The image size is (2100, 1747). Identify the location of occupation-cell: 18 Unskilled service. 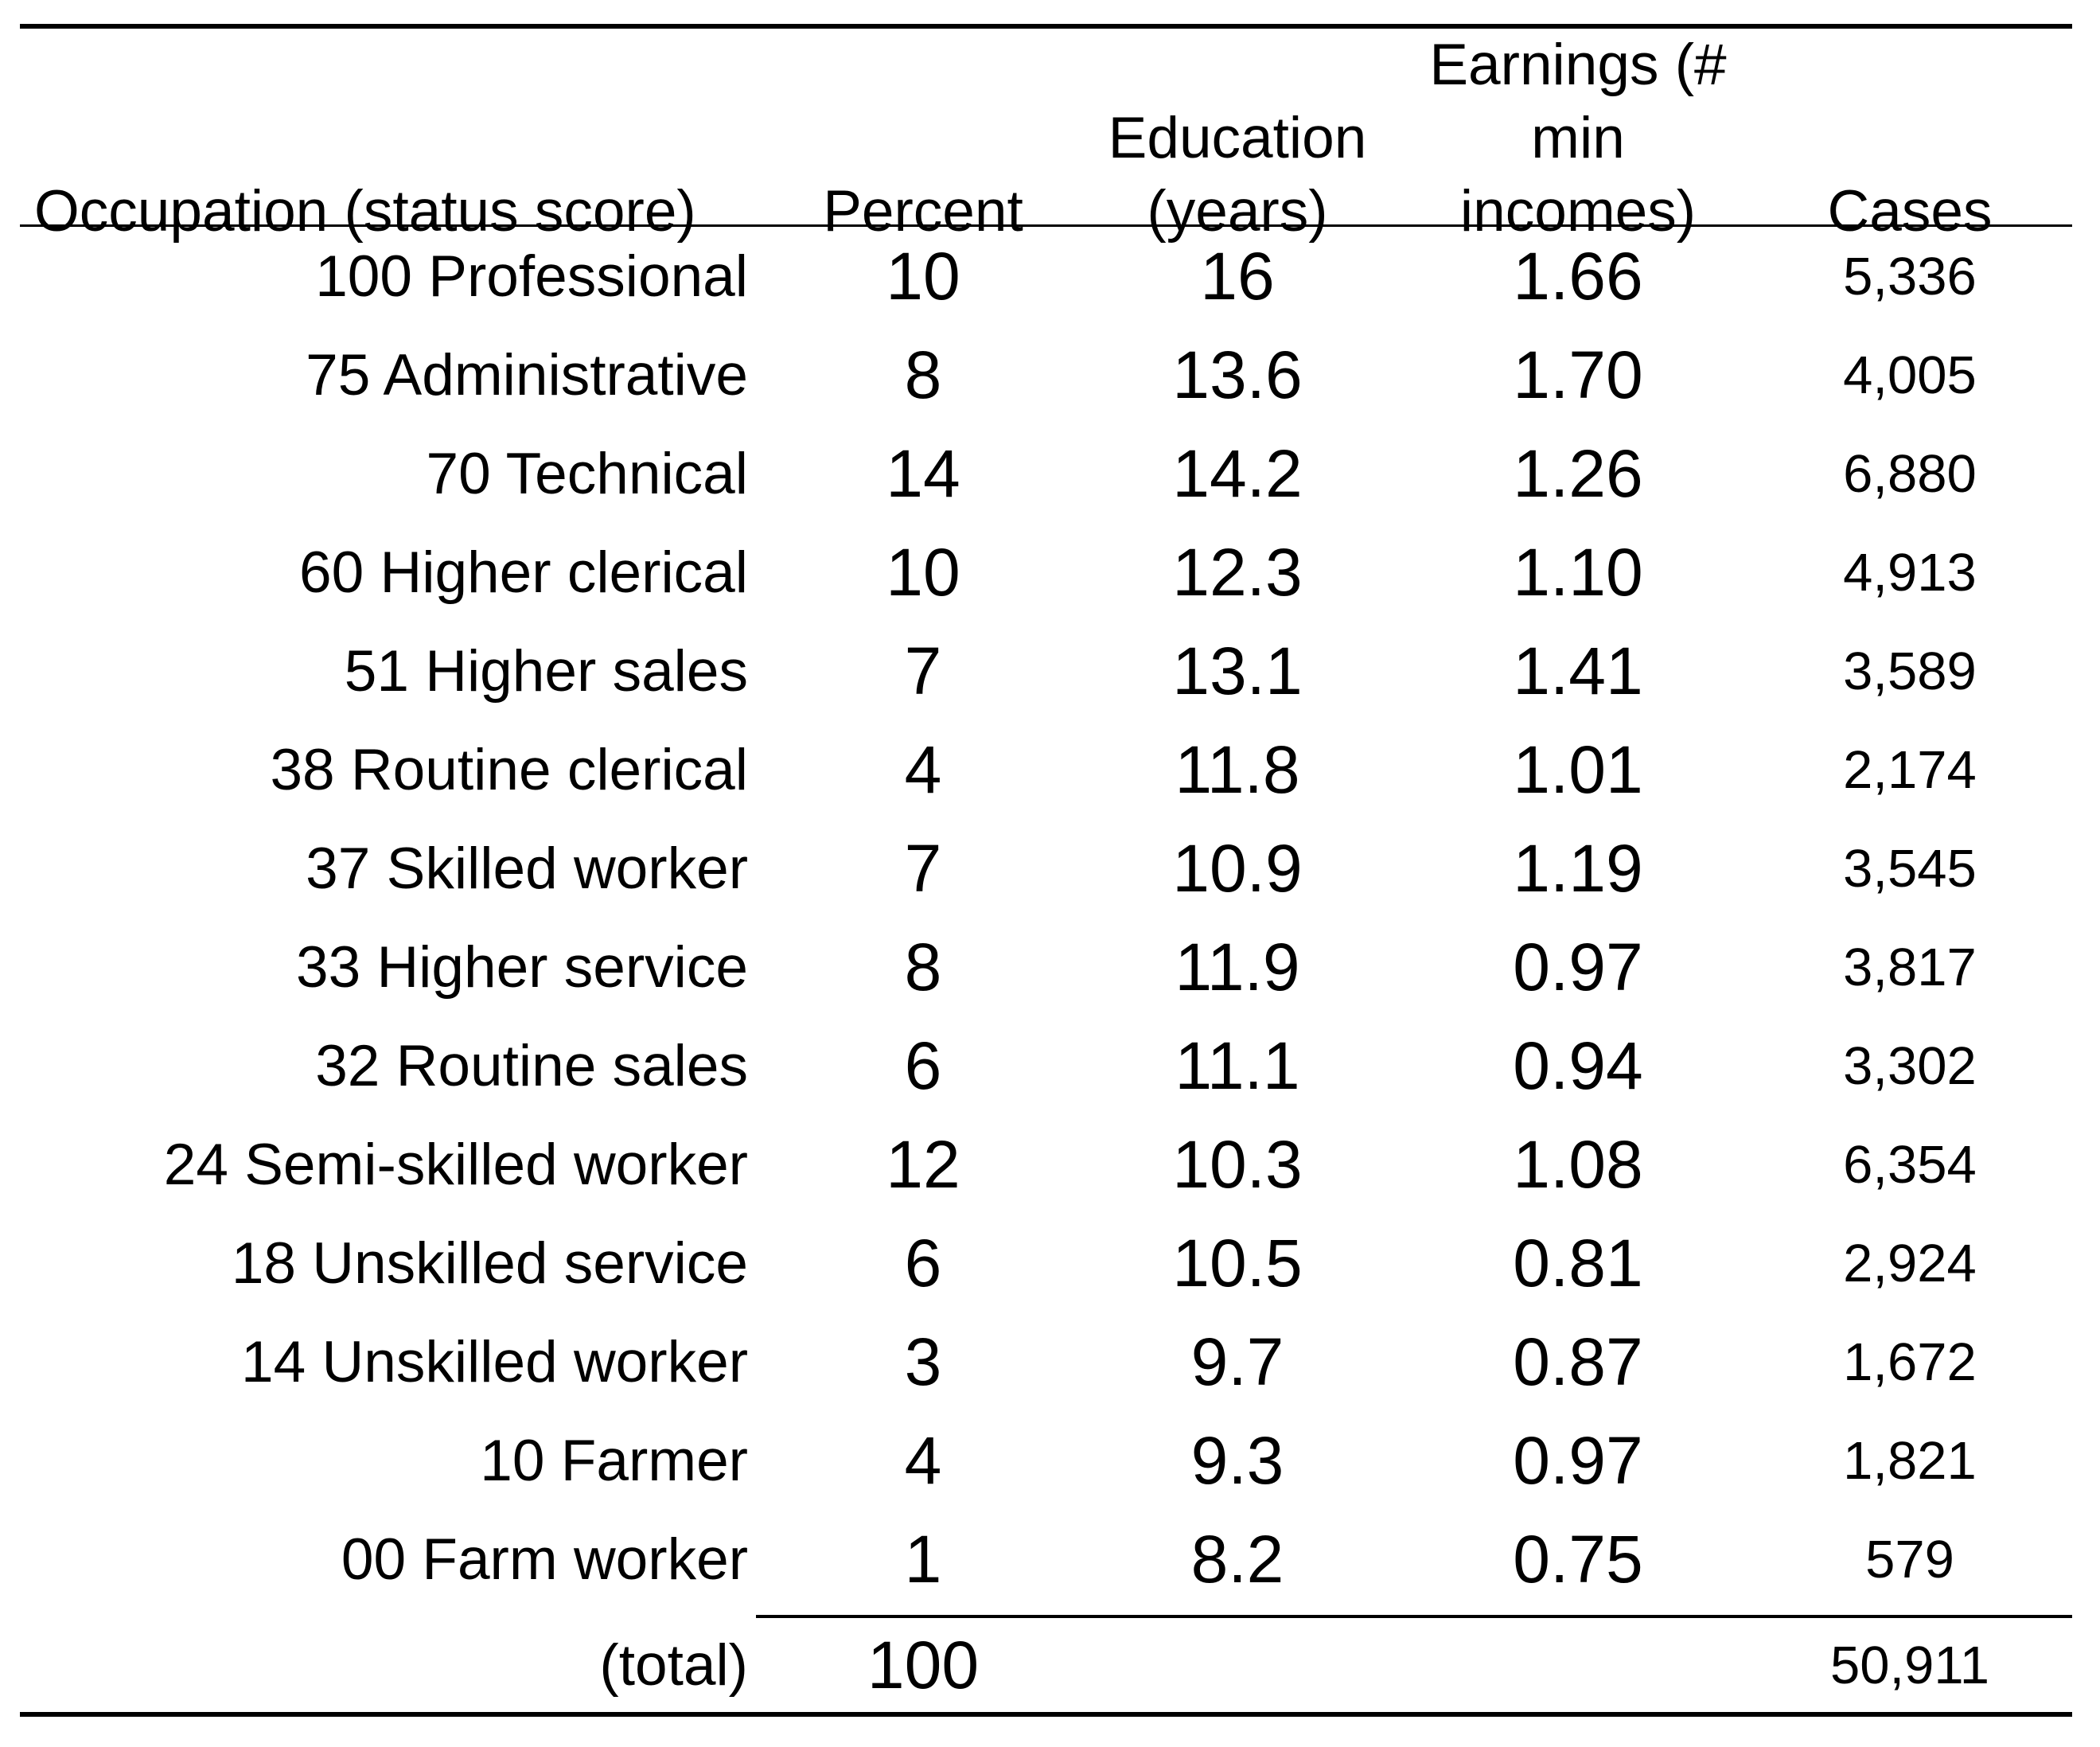
(489, 1263).